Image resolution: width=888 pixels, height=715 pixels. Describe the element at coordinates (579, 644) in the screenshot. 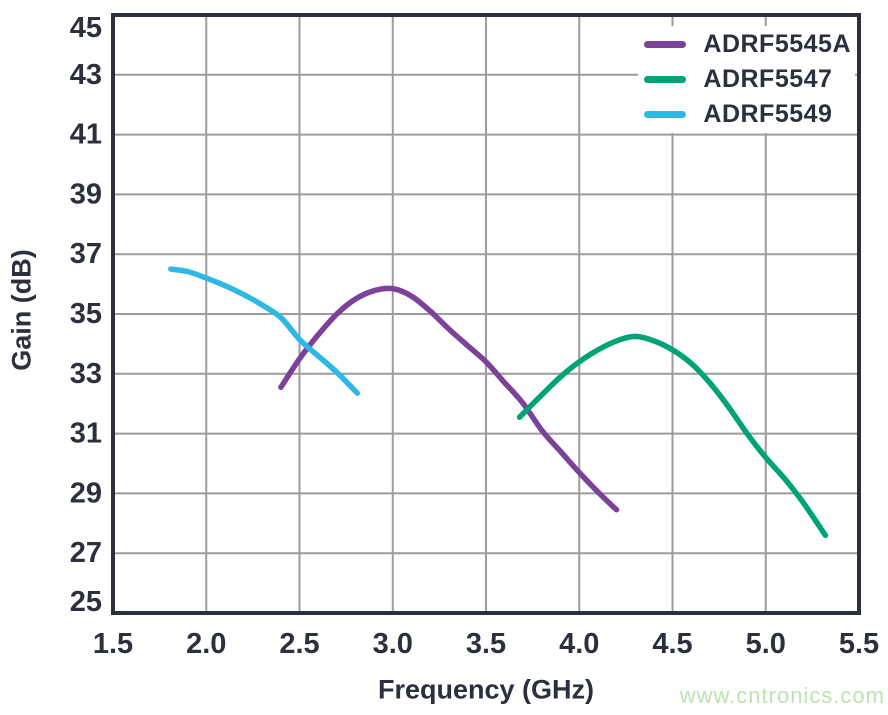

I see `x-tick-label: 4.0` at that location.